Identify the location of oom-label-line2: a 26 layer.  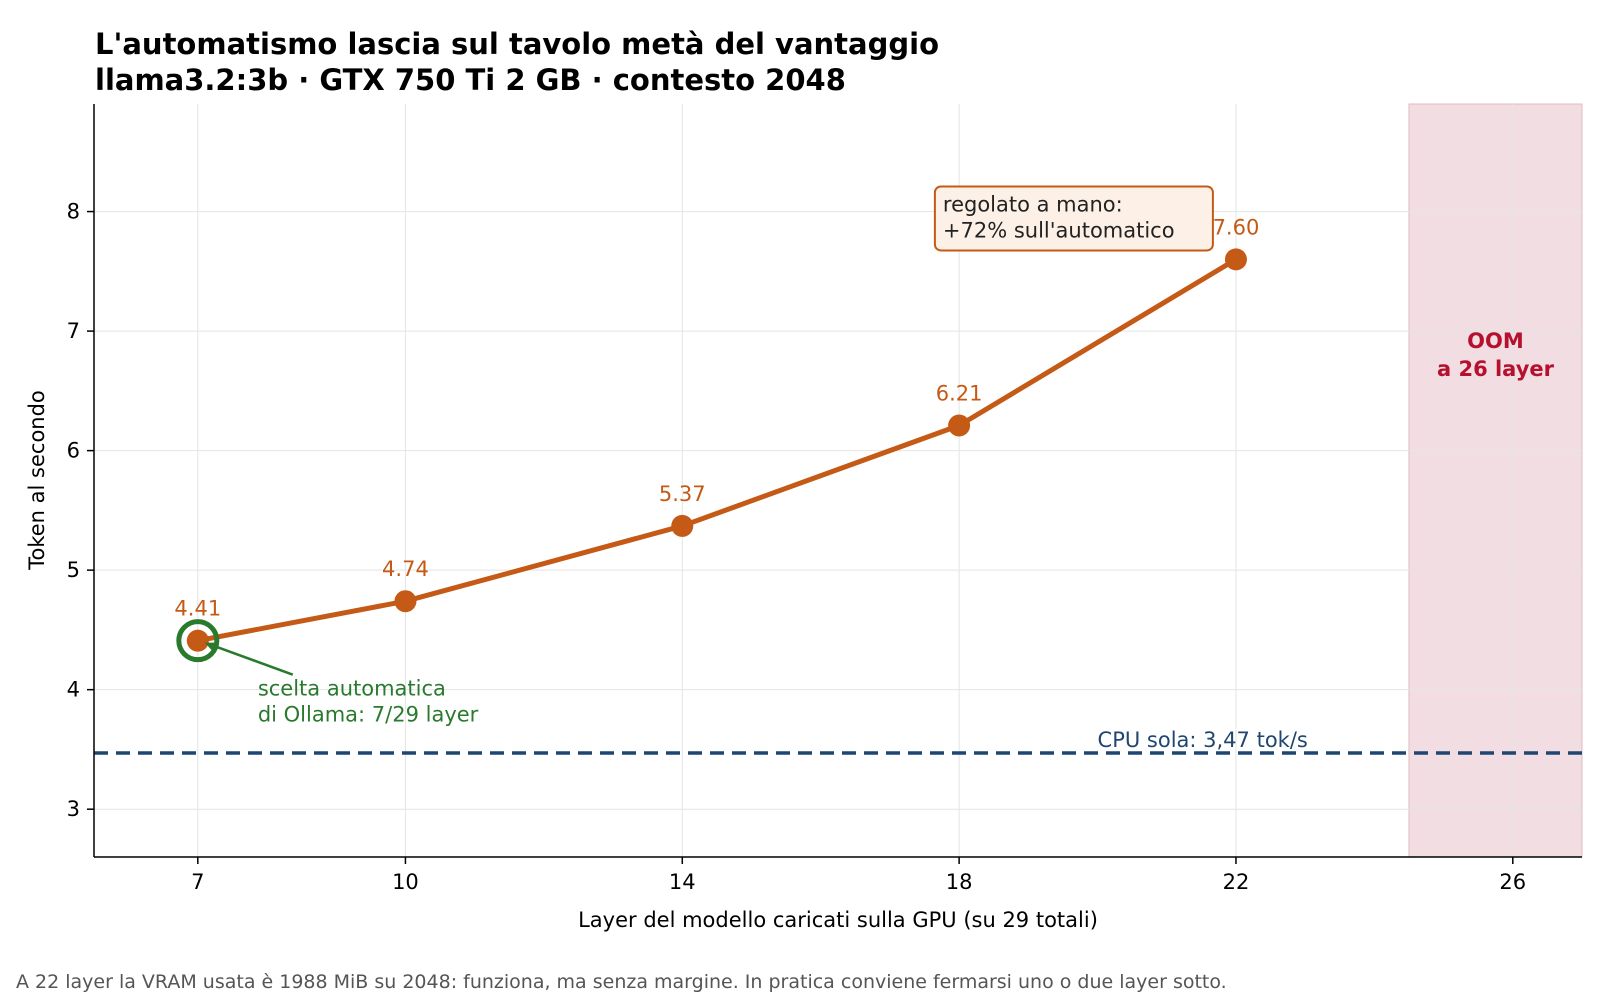
(1496, 369).